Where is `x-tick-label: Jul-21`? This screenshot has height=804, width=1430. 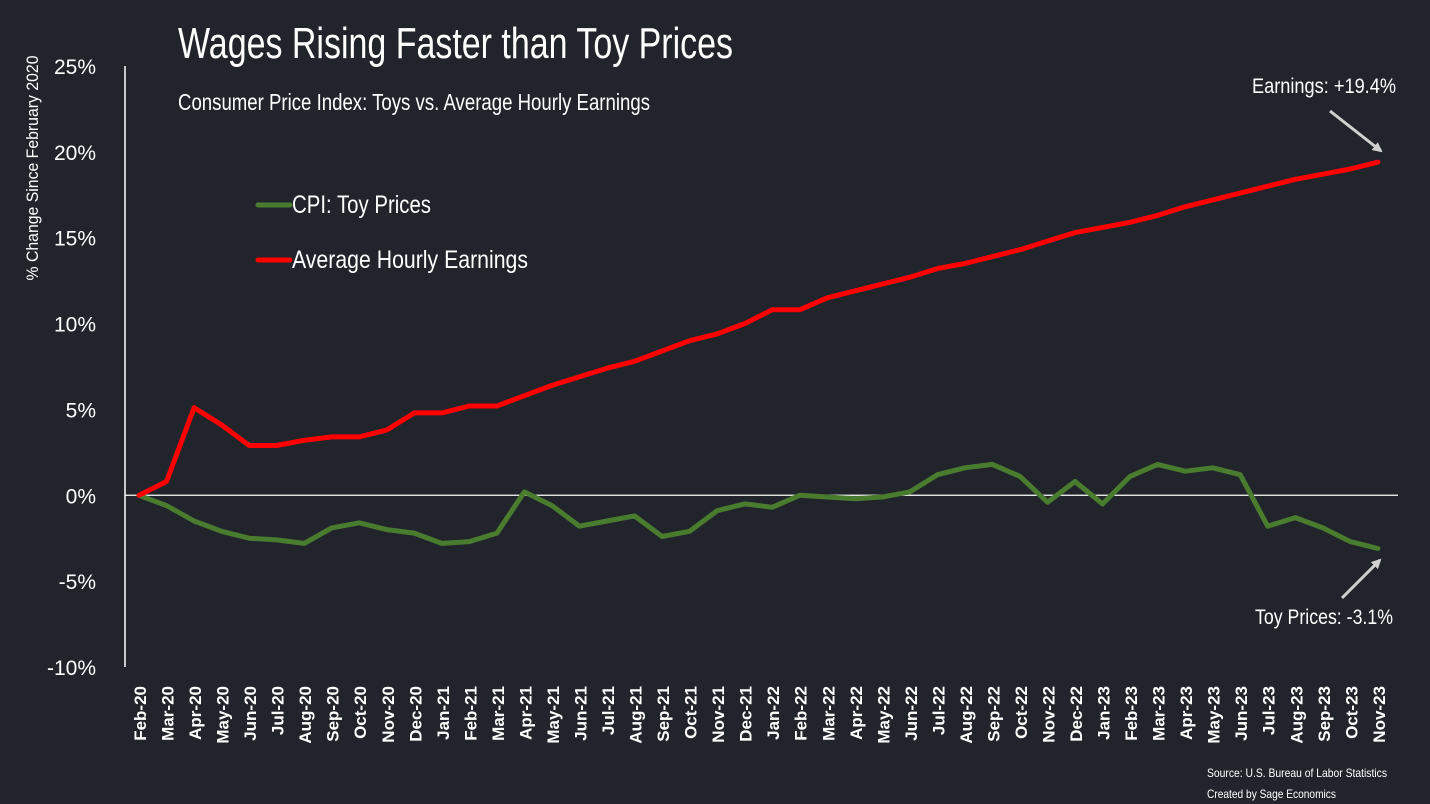 x-tick-label: Jul-21 is located at coordinates (608, 710).